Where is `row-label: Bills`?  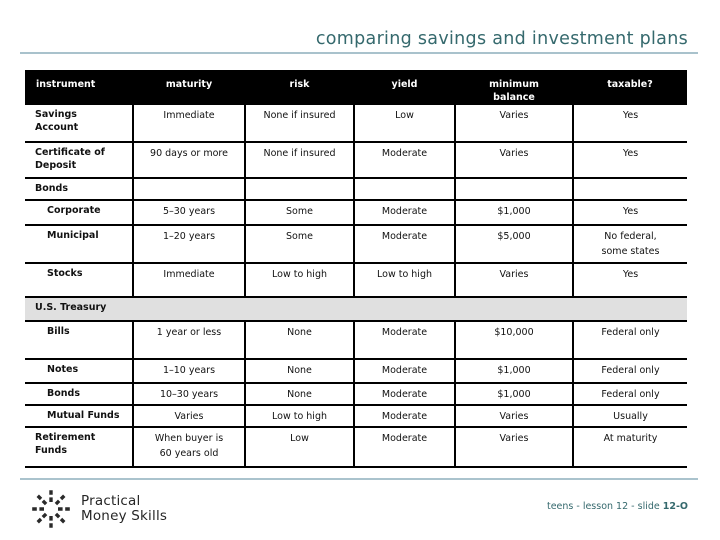
row-label: Bills is located at coordinates (79, 340).